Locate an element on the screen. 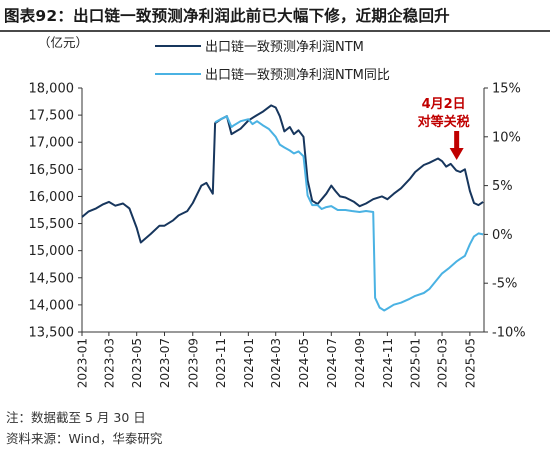  figure-title: 图表92：出口链一致预测净利润此前已大幅下修，近期企稳回升 is located at coordinates (227, 15).